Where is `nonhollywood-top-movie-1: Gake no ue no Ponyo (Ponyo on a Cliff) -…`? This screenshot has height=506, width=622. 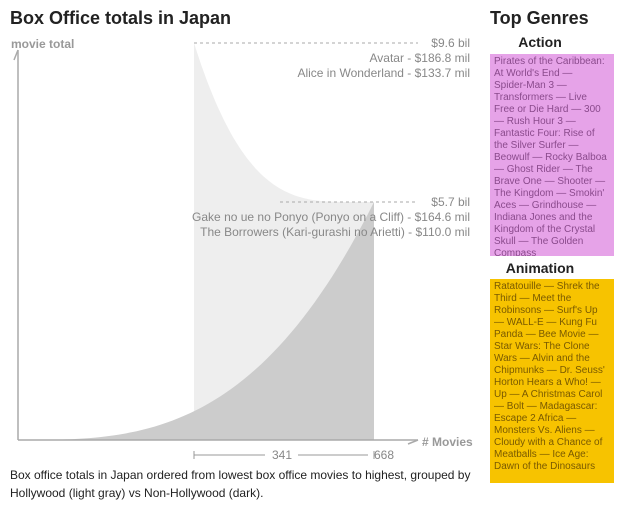
nonhollywood-top-movie-1: Gake no ue no Ponyo (Ponyo on a Cliff) -… is located at coordinates (331, 217).